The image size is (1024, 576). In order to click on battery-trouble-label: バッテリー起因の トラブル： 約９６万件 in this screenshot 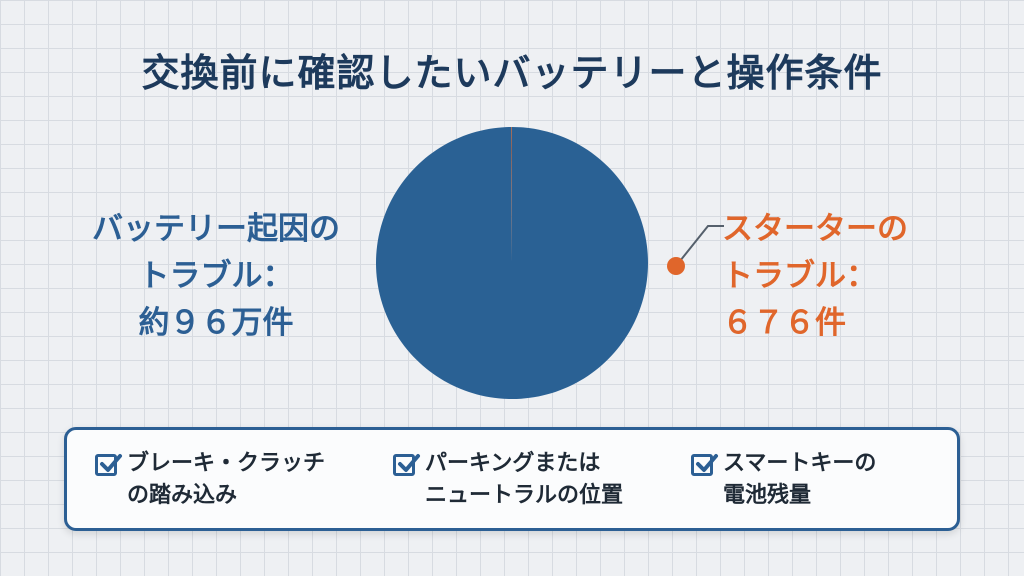, I will do `click(216, 276)`.